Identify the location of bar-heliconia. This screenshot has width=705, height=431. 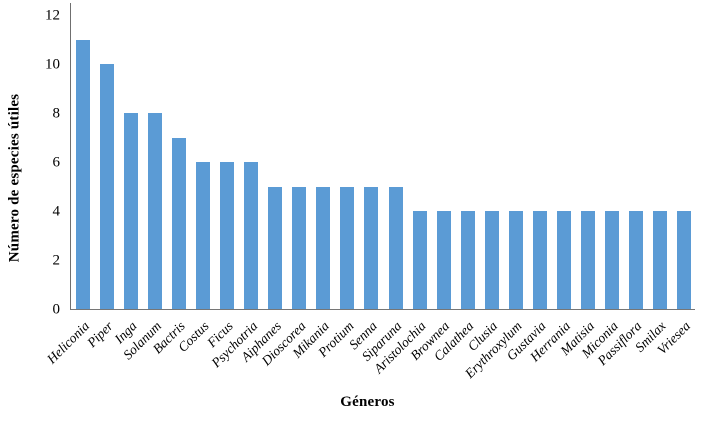
(83, 174).